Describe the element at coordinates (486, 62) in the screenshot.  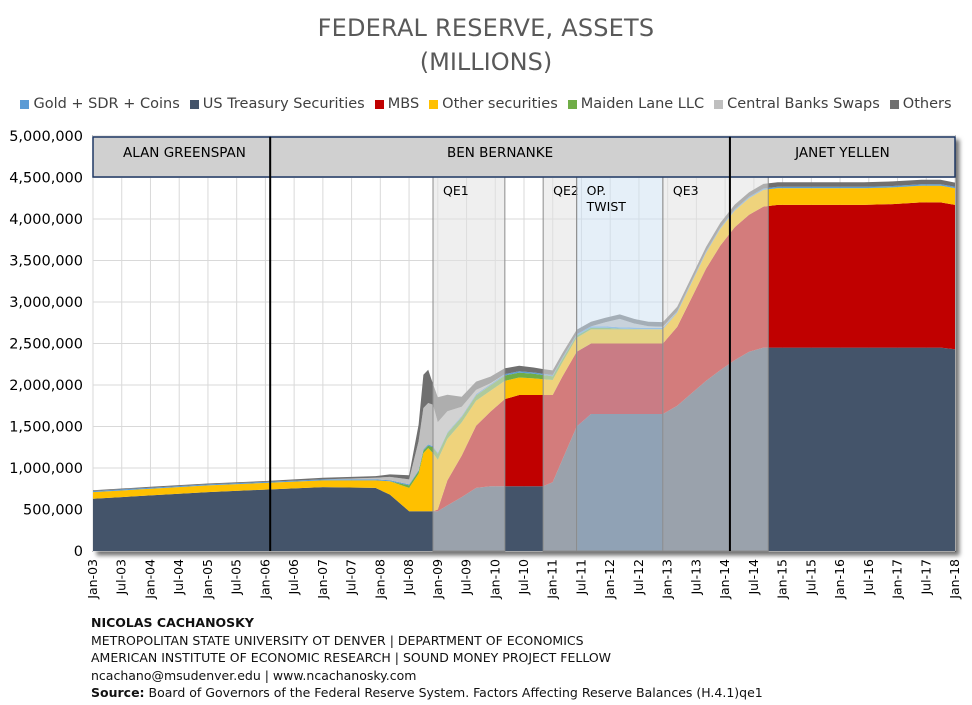
I see `chart-subtitle: (MILLIONS)` at that location.